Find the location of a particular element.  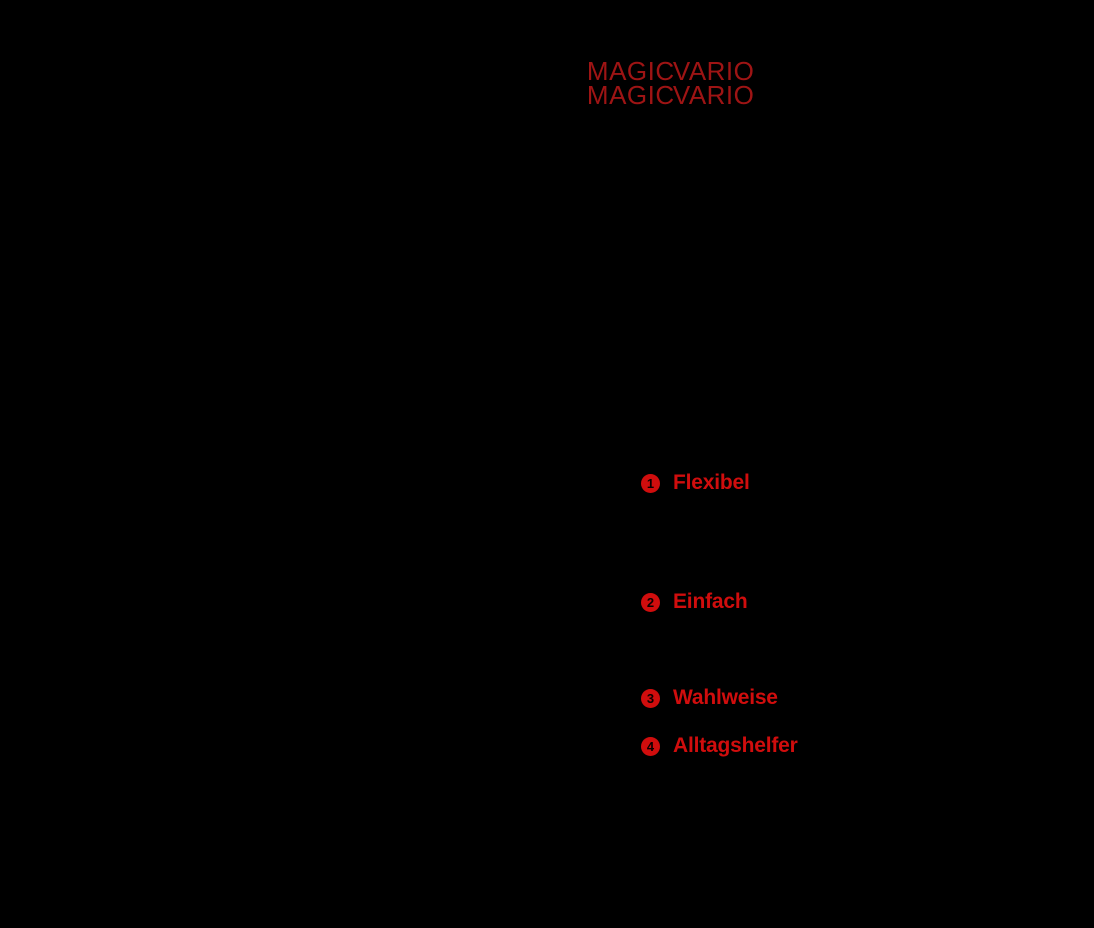

feature-label-alltagshelfer: Alltagshelfer is located at coordinates (735, 745).